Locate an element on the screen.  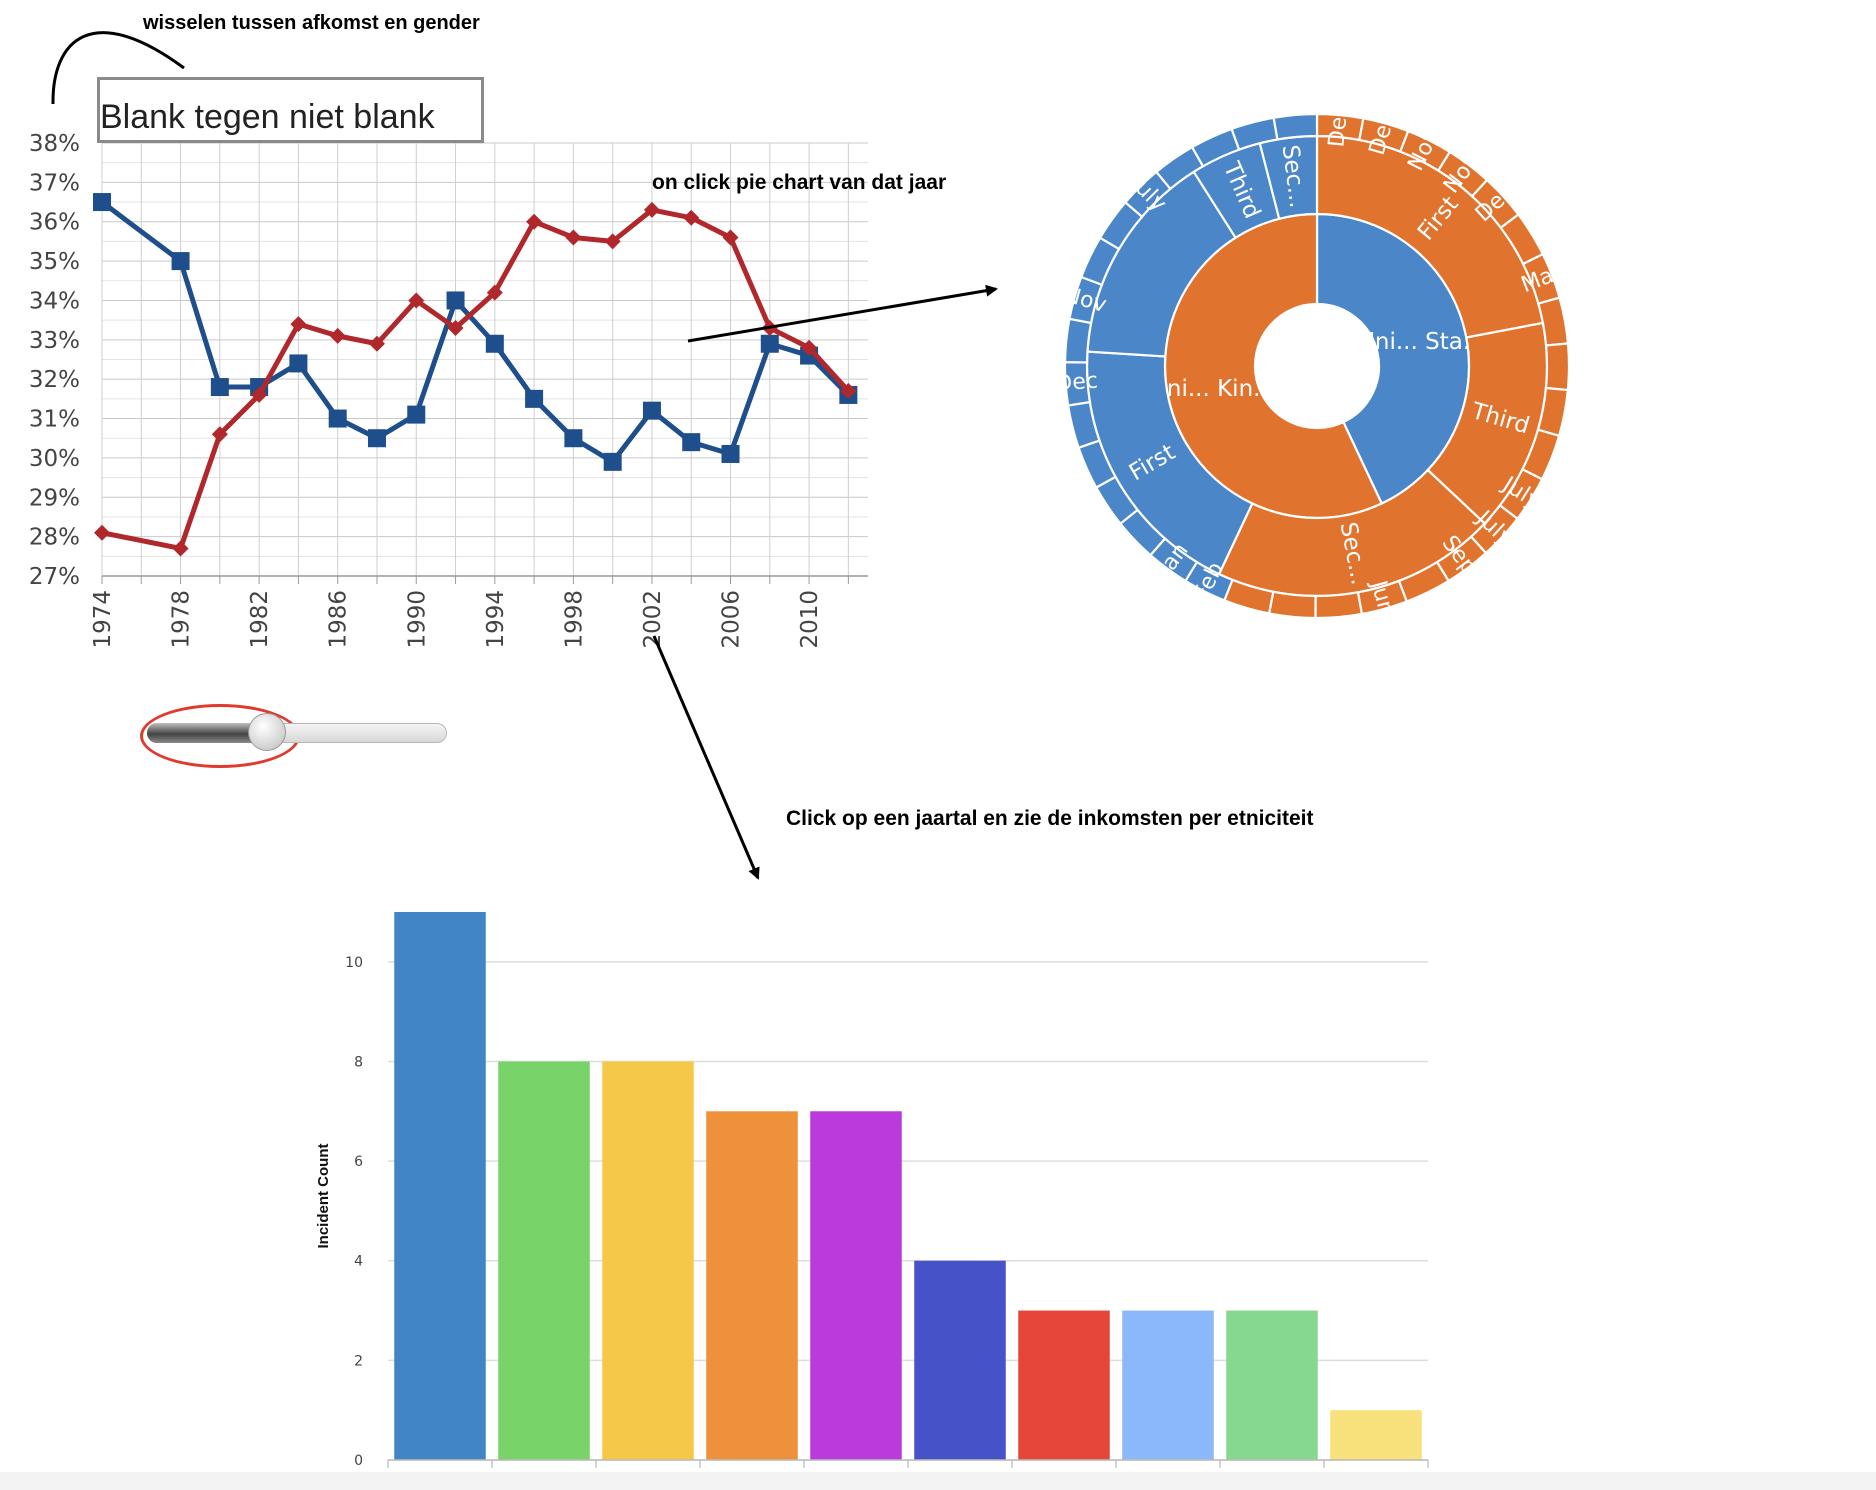
year-slider is located at coordinates (297, 732).